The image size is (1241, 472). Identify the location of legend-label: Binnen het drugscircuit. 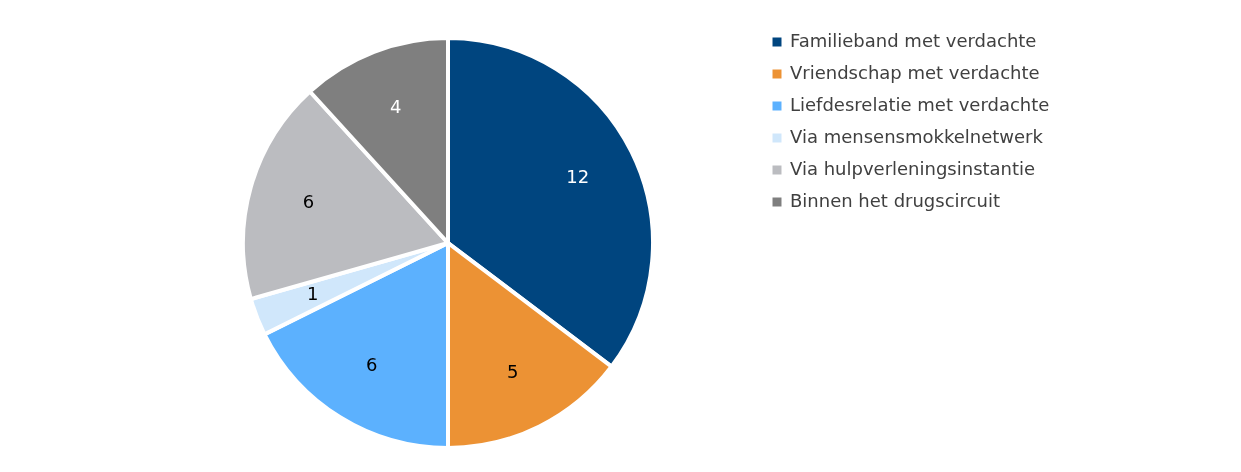
(895, 200).